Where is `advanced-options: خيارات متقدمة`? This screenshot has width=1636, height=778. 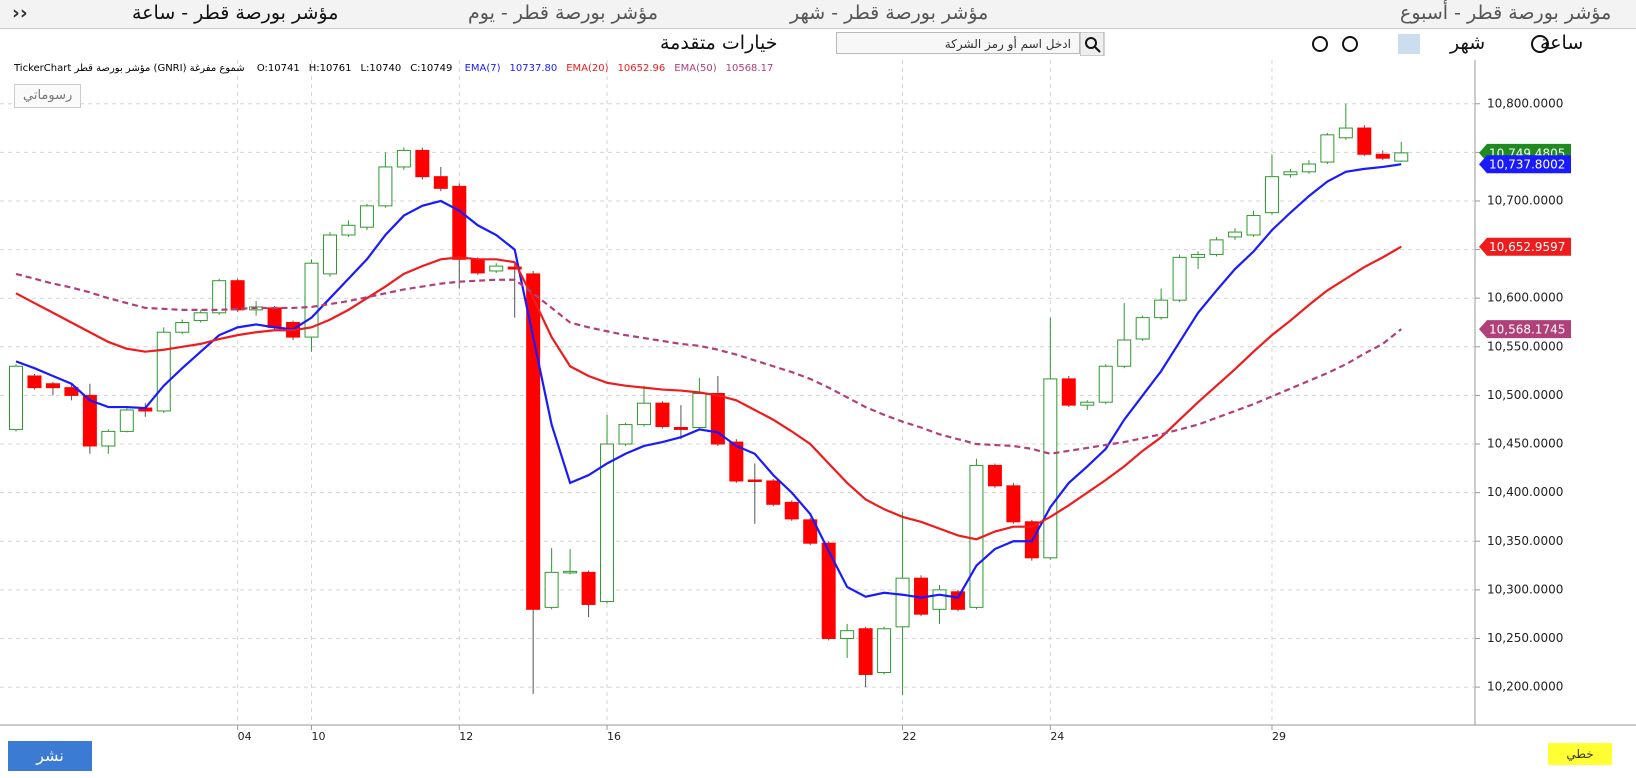 advanced-options: خيارات متقدمة is located at coordinates (719, 43).